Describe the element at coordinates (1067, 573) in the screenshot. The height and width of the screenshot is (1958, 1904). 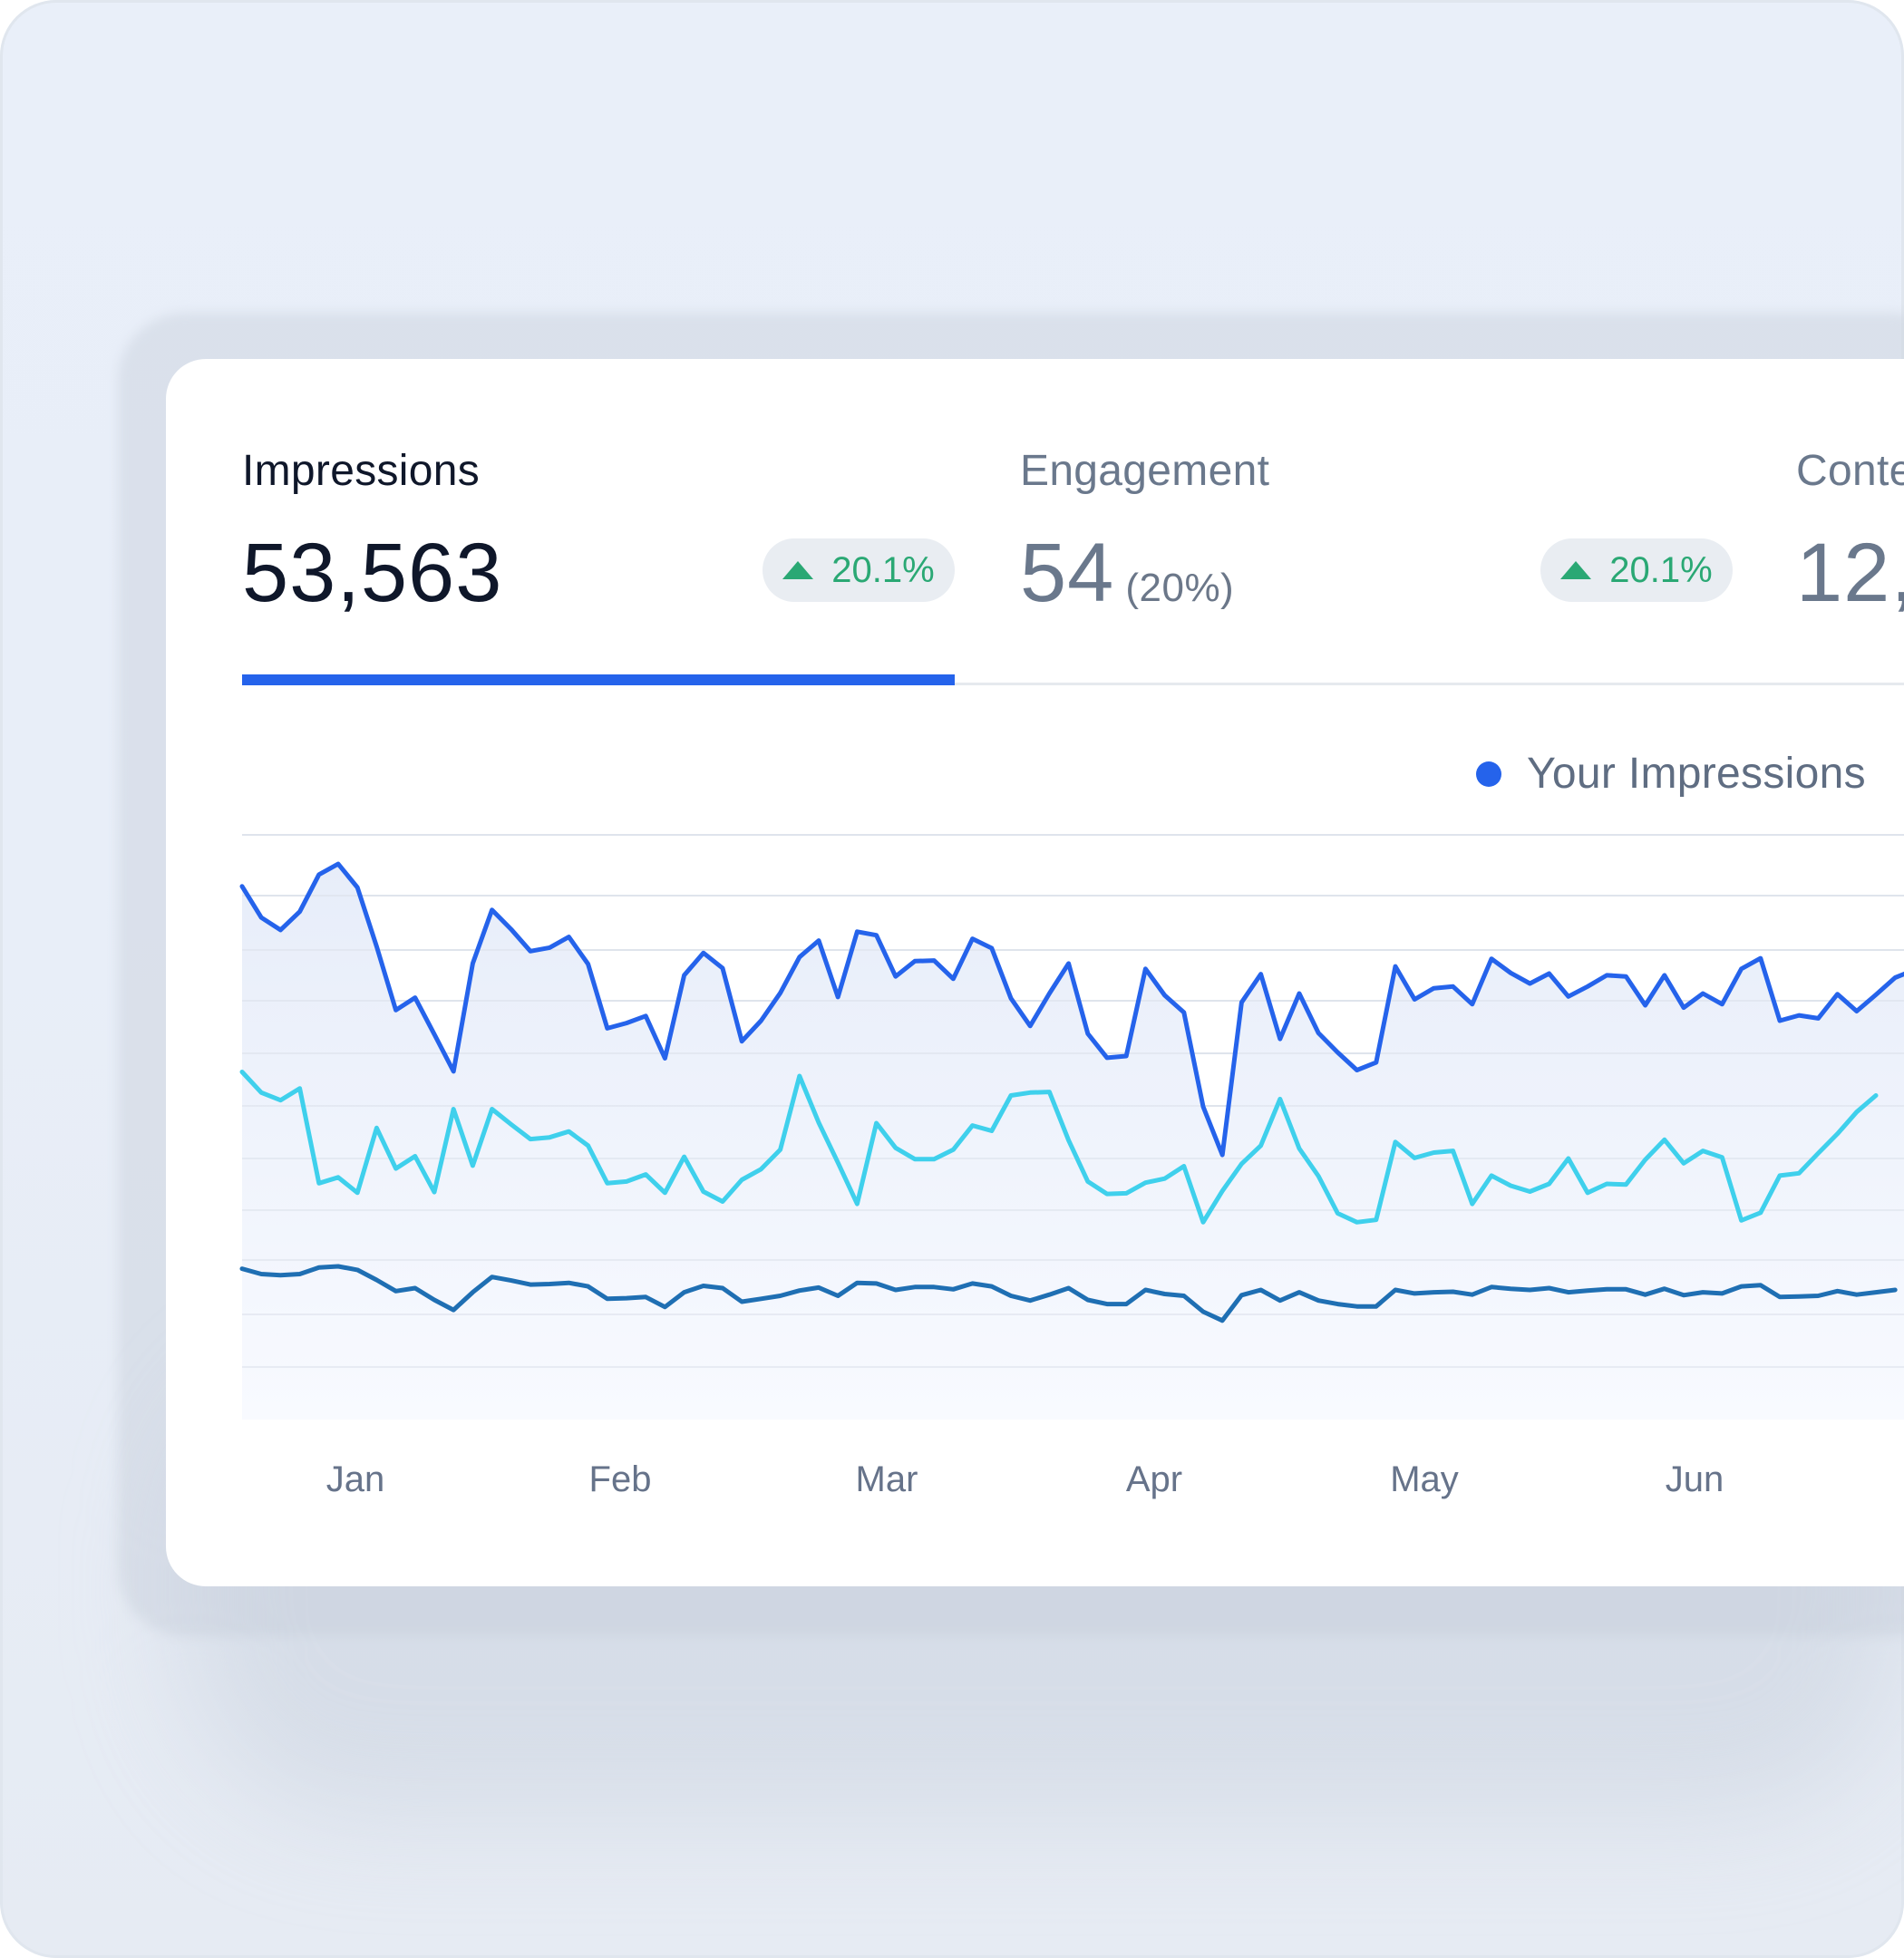
I see `metric-number: 54` at that location.